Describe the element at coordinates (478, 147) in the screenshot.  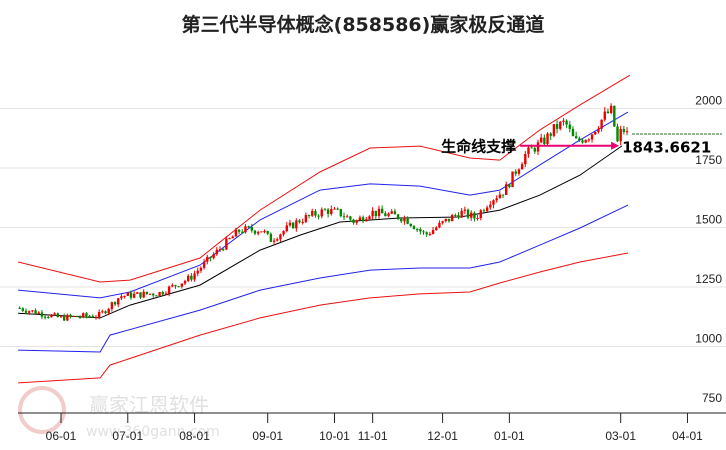
I see `support-label: 生命线支撑` at that location.